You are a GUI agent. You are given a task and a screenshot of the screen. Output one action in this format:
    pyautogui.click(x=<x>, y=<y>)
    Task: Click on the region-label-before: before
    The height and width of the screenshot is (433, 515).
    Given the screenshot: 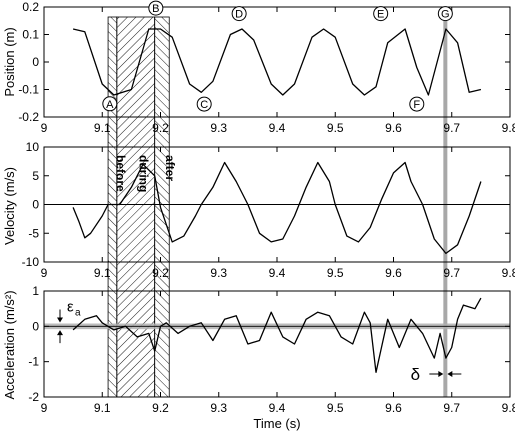 What is the action you would take?
    pyautogui.click(x=120, y=173)
    